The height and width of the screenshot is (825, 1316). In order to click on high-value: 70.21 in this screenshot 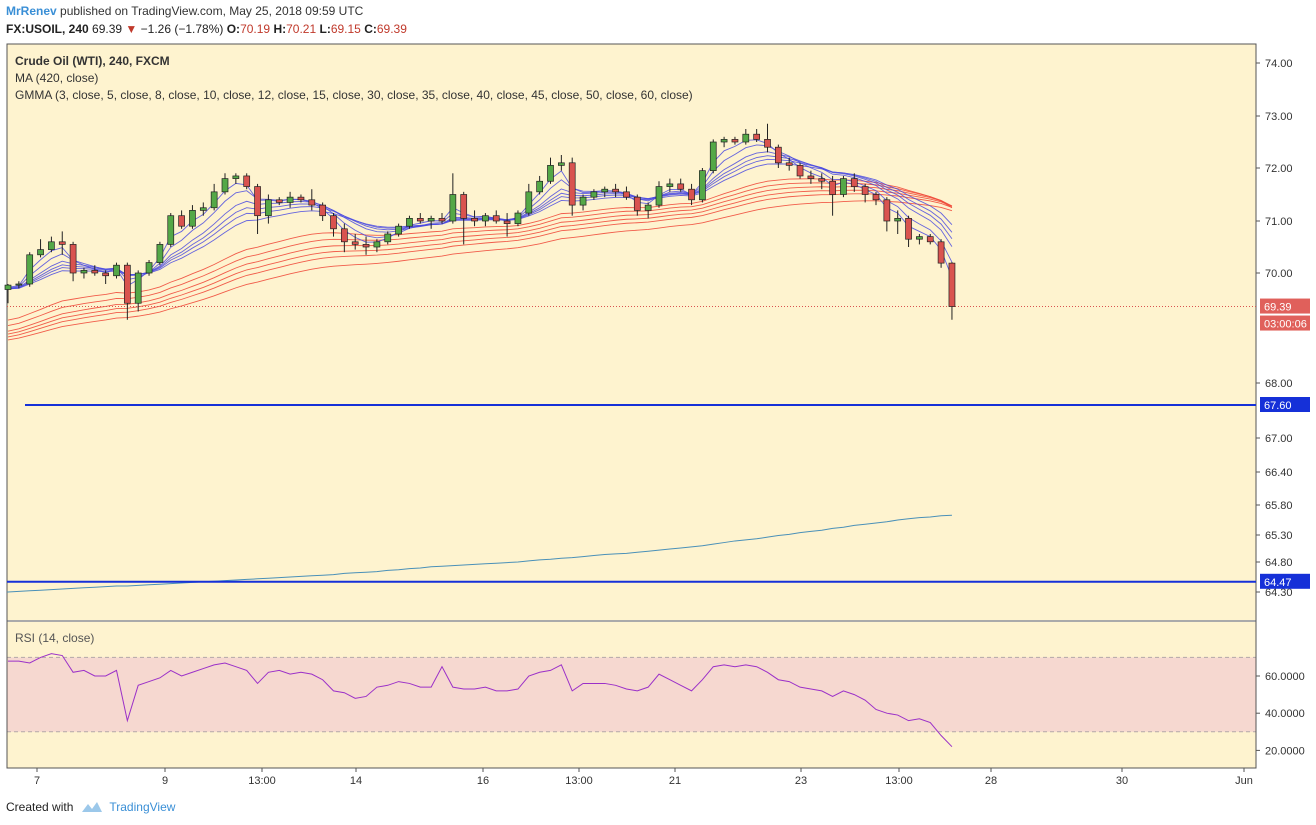, I will do `click(301, 29)`.